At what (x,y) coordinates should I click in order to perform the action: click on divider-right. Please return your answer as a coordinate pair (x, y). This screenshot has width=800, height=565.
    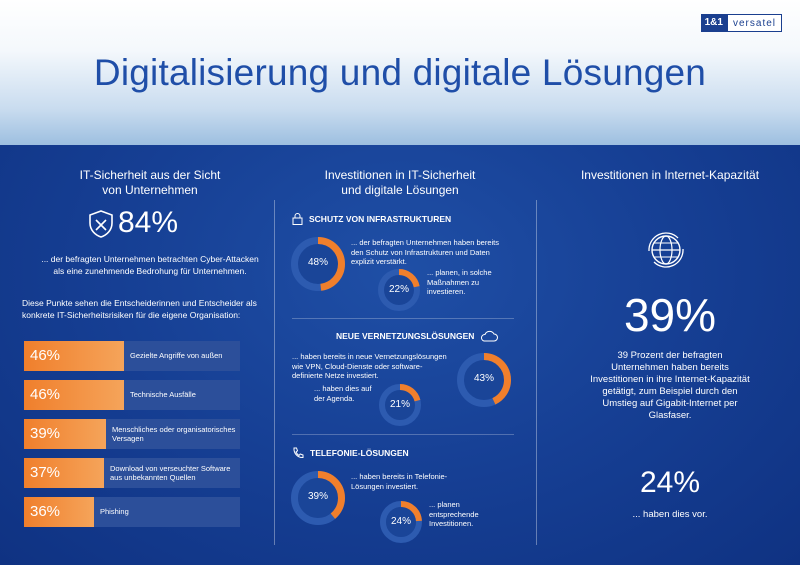
    Looking at the image, I should click on (536, 372).